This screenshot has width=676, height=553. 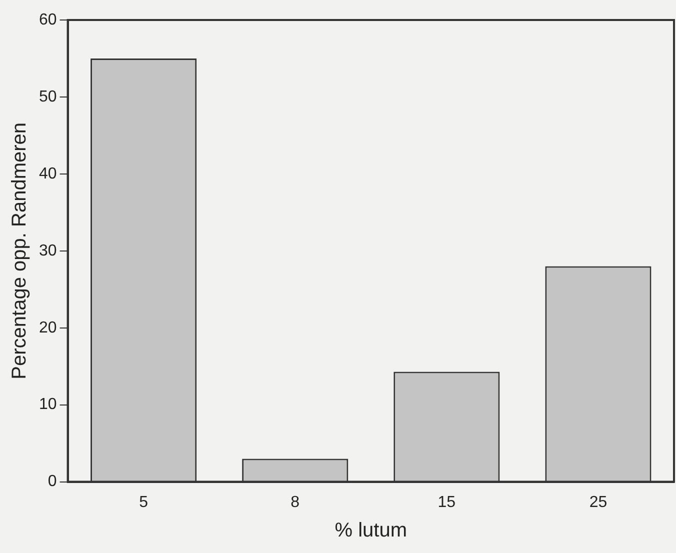 What do you see at coordinates (48, 405) in the screenshot?
I see `y-tick-label: 10` at bounding box center [48, 405].